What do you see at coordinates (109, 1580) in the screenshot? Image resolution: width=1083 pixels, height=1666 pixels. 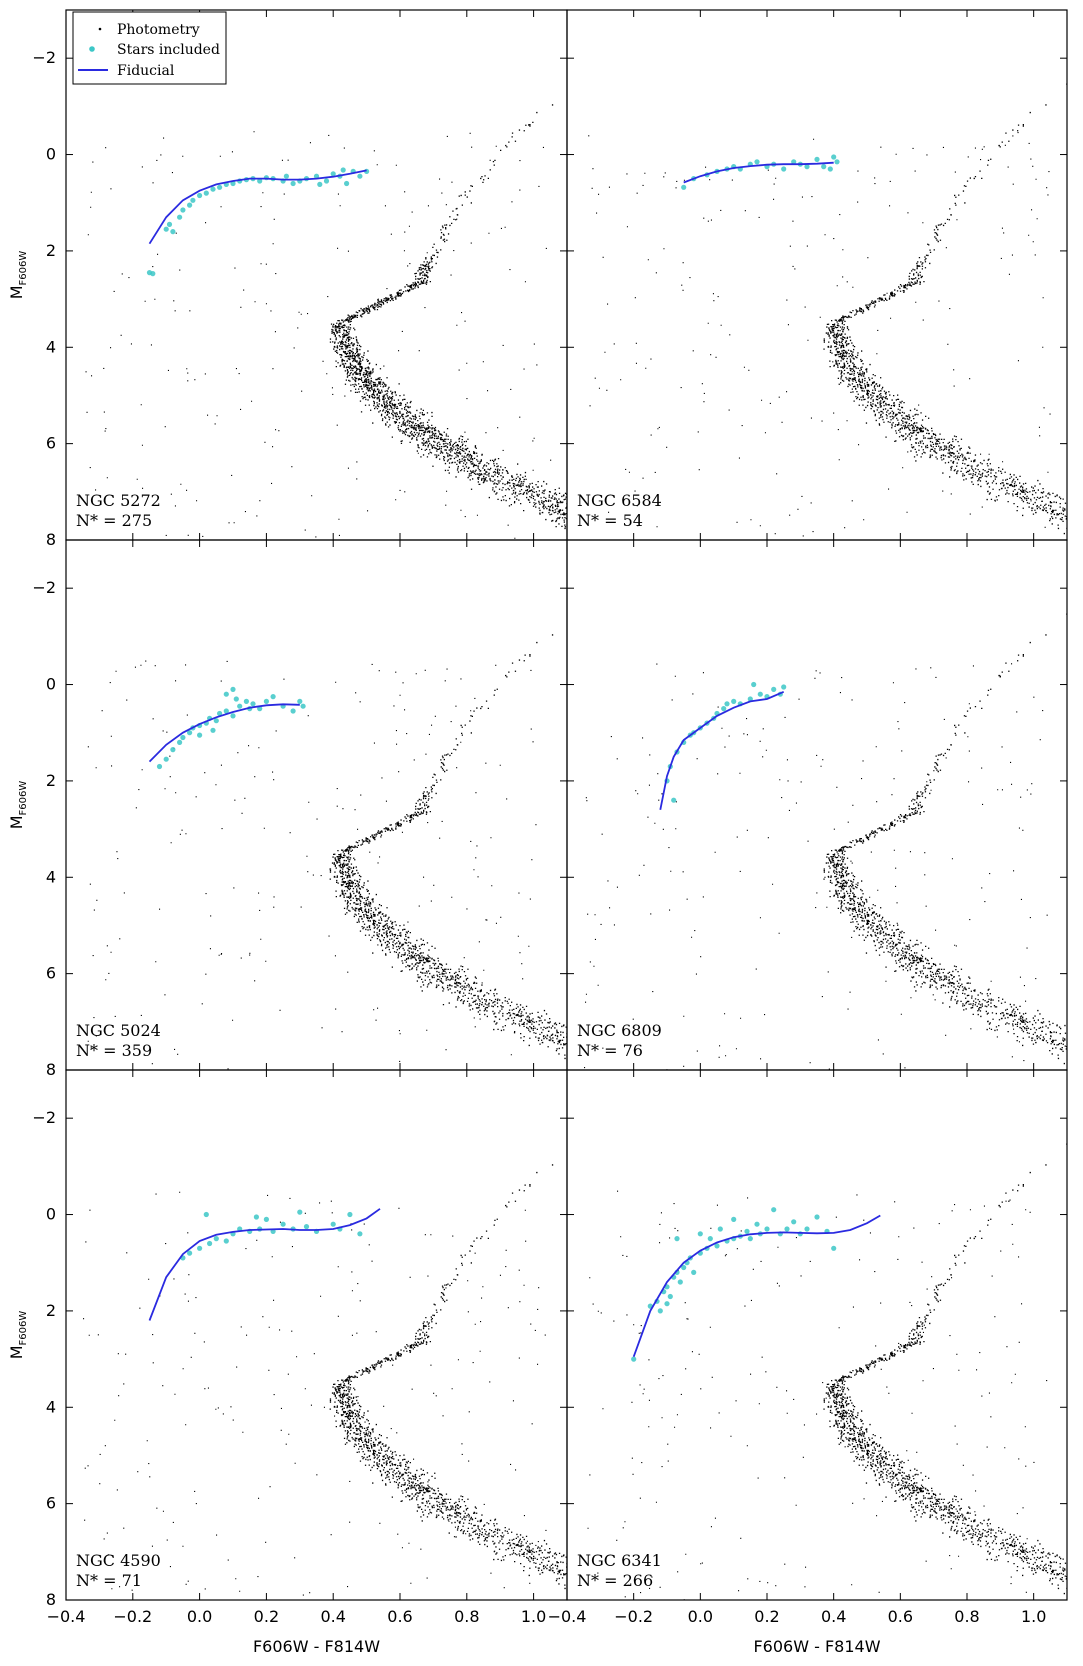 I see `star-count: N* = 71` at bounding box center [109, 1580].